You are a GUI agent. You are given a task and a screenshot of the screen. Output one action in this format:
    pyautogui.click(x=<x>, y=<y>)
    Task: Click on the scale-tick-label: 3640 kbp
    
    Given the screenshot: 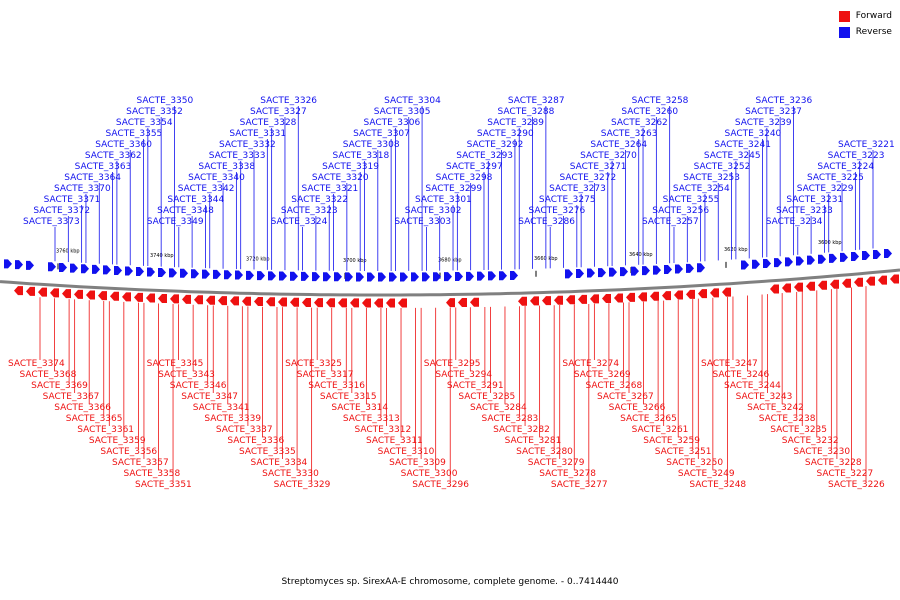 What is the action you would take?
    pyautogui.click(x=641, y=255)
    